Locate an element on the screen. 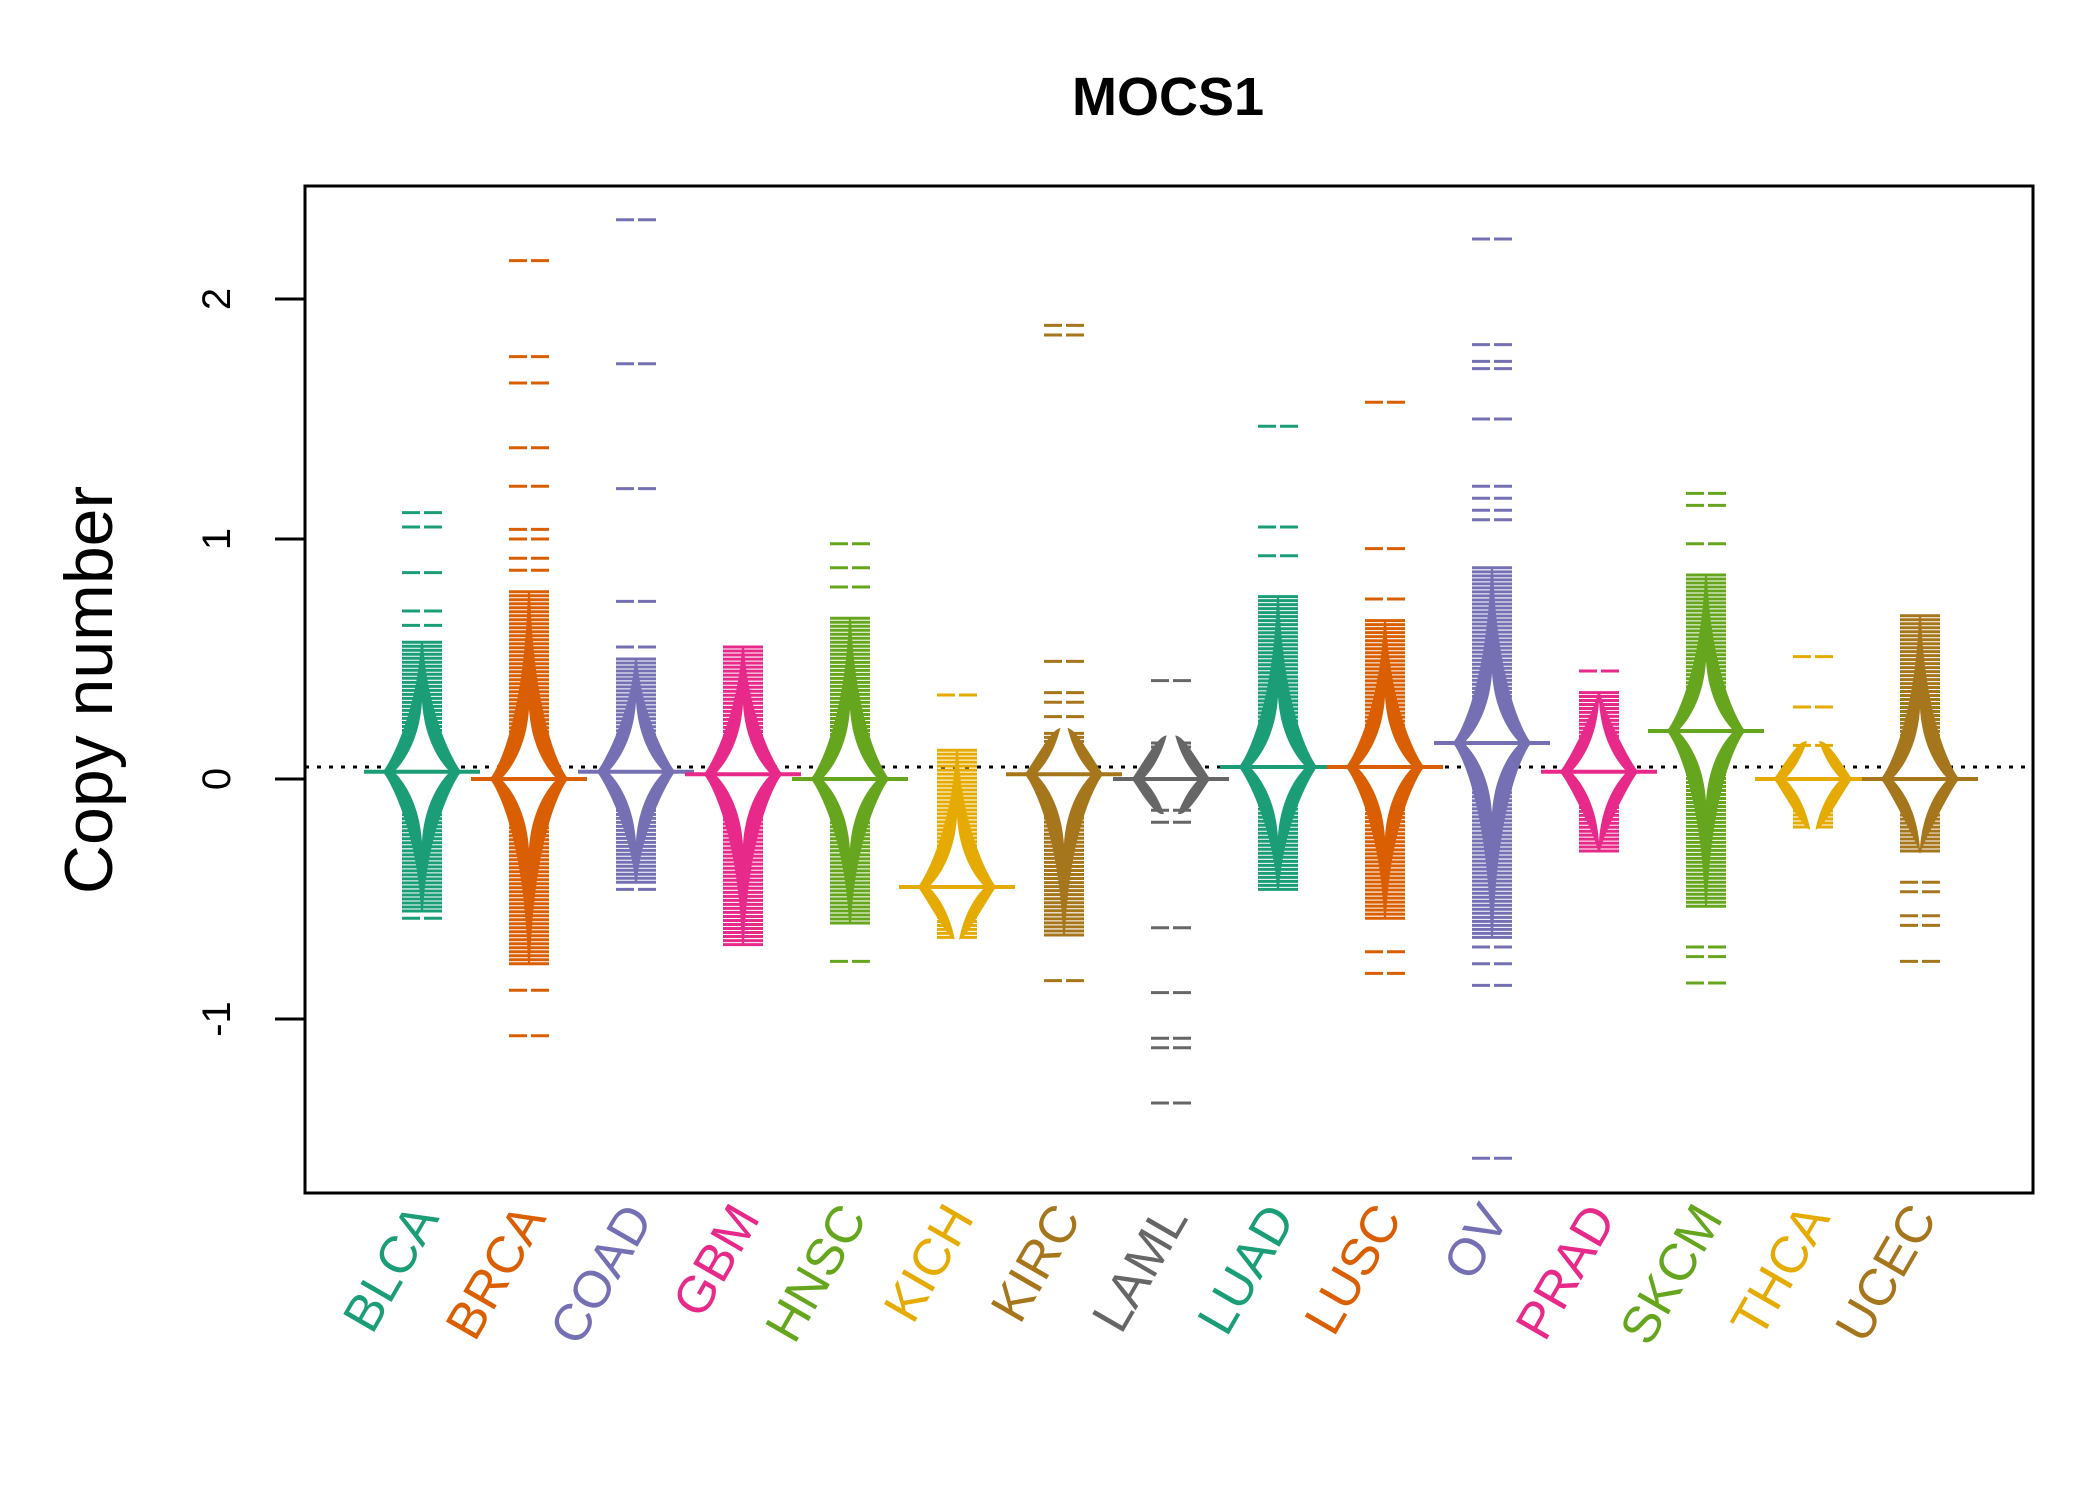  bean-lusc is located at coordinates (1385, 687).